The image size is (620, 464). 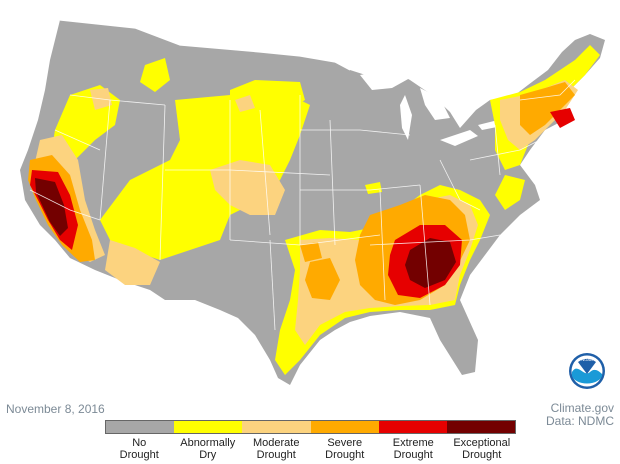 What do you see at coordinates (582, 408) in the screenshot?
I see `credit-source: Climate.gov` at bounding box center [582, 408].